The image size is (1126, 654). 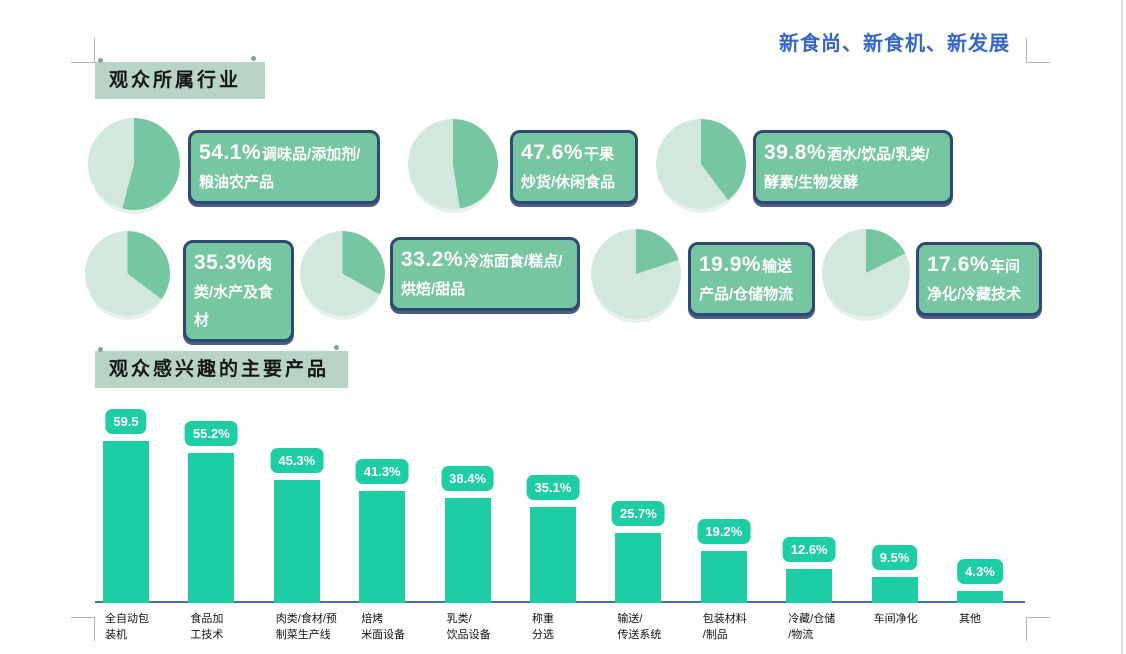 I want to click on section-title-products: 观众感兴趣的主要产品, so click(x=221, y=366).